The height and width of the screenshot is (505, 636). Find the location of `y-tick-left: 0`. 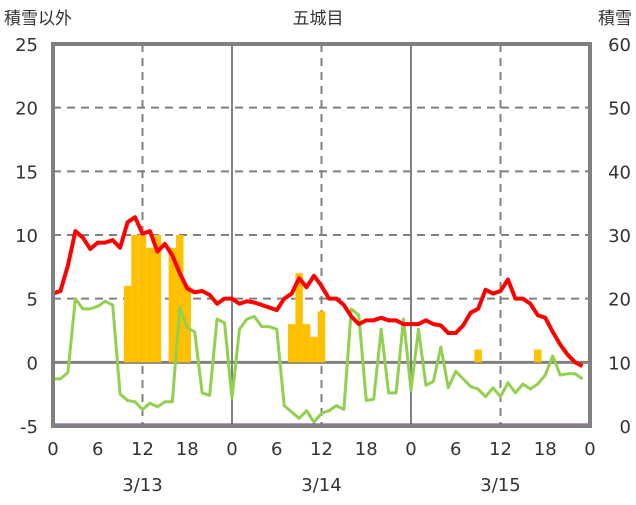

y-tick-left: 0 is located at coordinates (32, 363).